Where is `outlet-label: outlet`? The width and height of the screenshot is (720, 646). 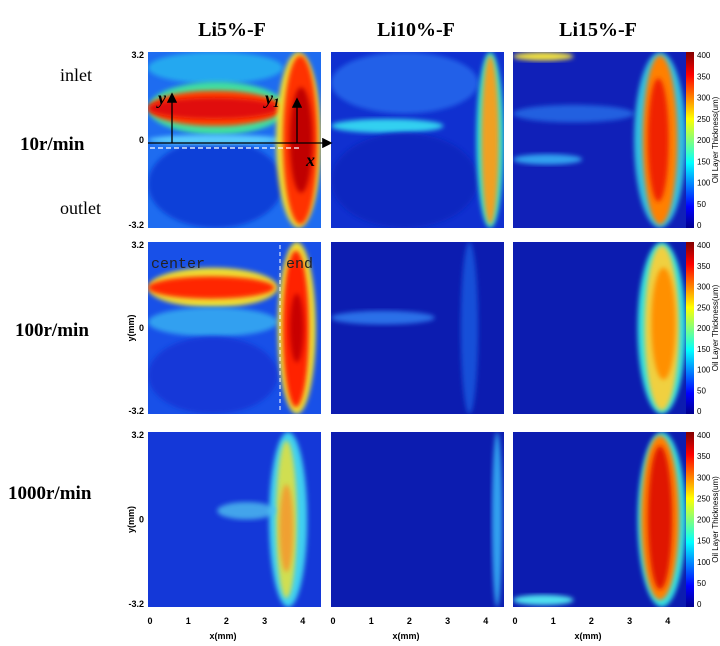
outlet-label: outlet is located at coordinates (80, 208).